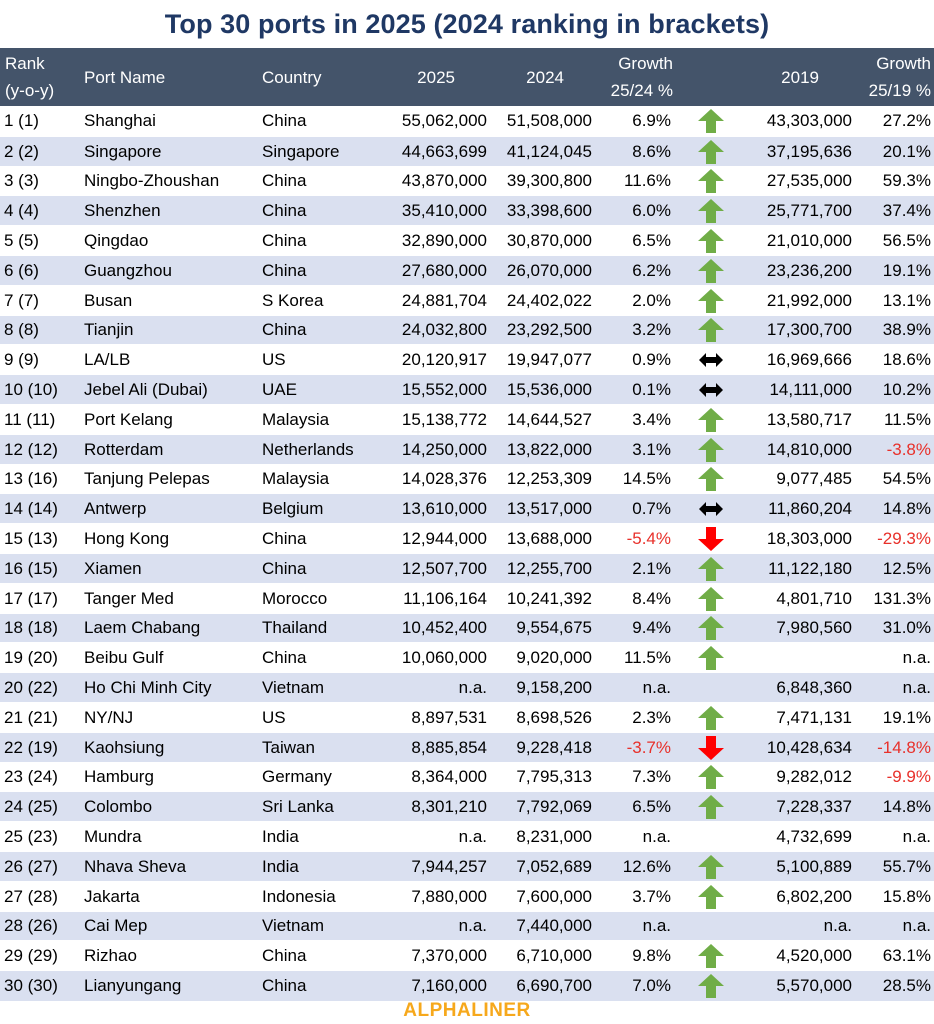 The height and width of the screenshot is (1024, 934). I want to click on cell-growth-25-19: 14.8%, so click(906, 807).